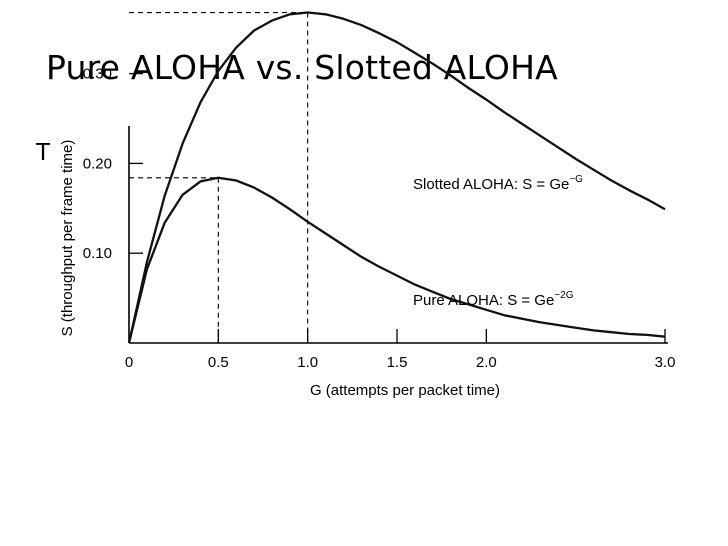 This screenshot has height=546, width=728. What do you see at coordinates (397, 362) in the screenshot?
I see `x-tick-label-3: 1.5` at bounding box center [397, 362].